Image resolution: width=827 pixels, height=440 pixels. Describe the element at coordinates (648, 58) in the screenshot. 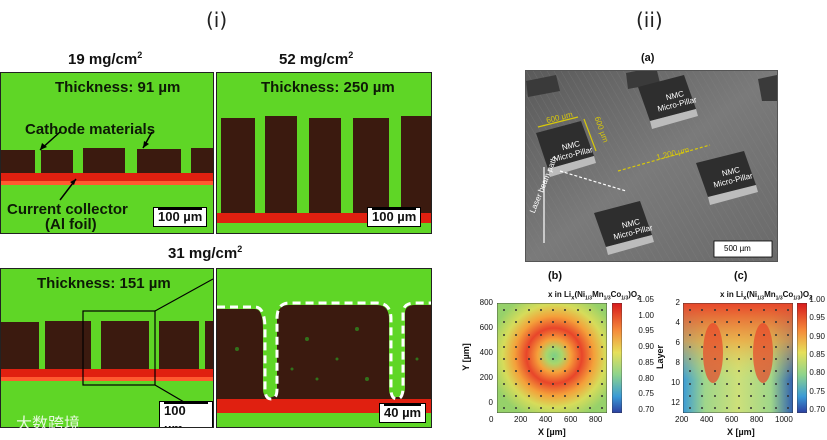

I see `panel-label-a: (a)` at that location.